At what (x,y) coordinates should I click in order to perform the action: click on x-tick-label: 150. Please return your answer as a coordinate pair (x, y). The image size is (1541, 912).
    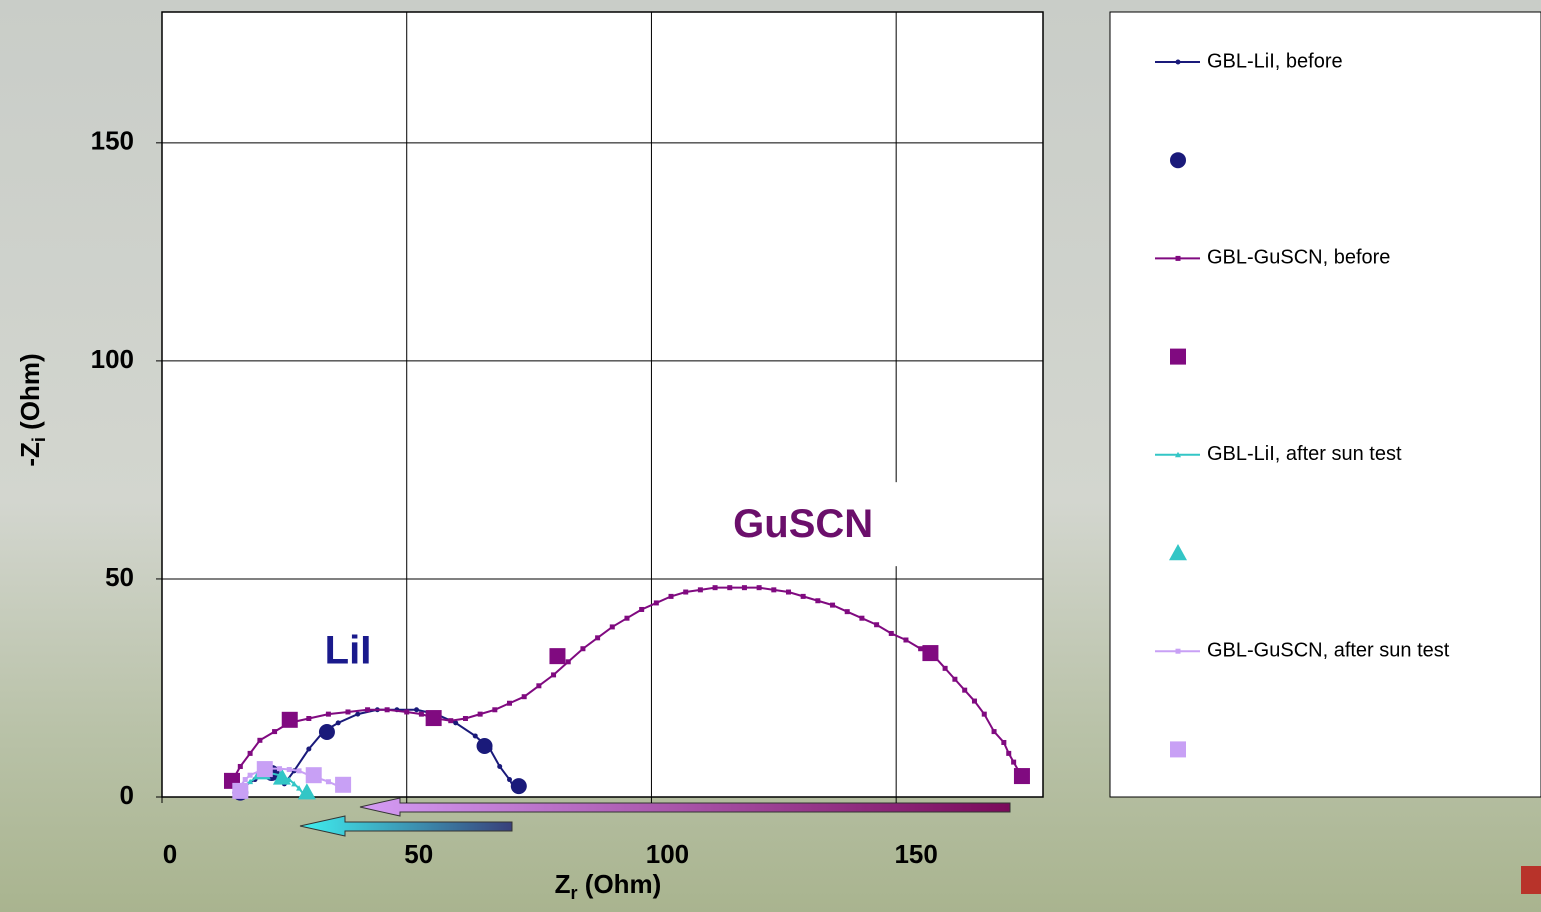
    Looking at the image, I should click on (915, 854).